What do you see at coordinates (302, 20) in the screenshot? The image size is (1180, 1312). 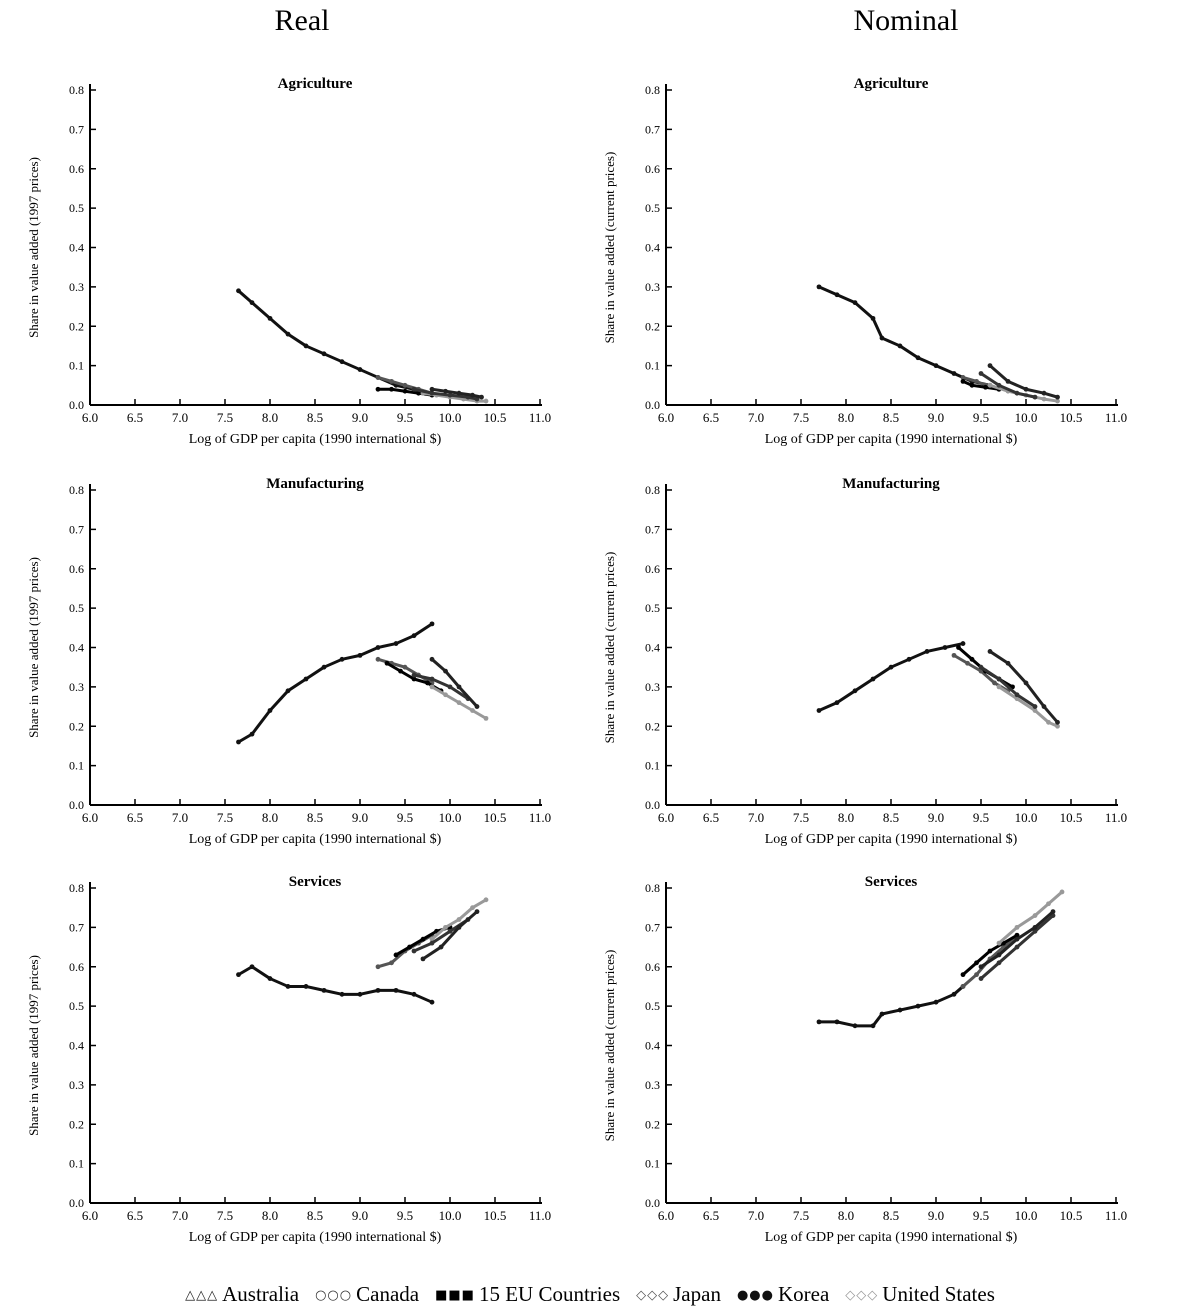 I see `column-title-real: Real` at bounding box center [302, 20].